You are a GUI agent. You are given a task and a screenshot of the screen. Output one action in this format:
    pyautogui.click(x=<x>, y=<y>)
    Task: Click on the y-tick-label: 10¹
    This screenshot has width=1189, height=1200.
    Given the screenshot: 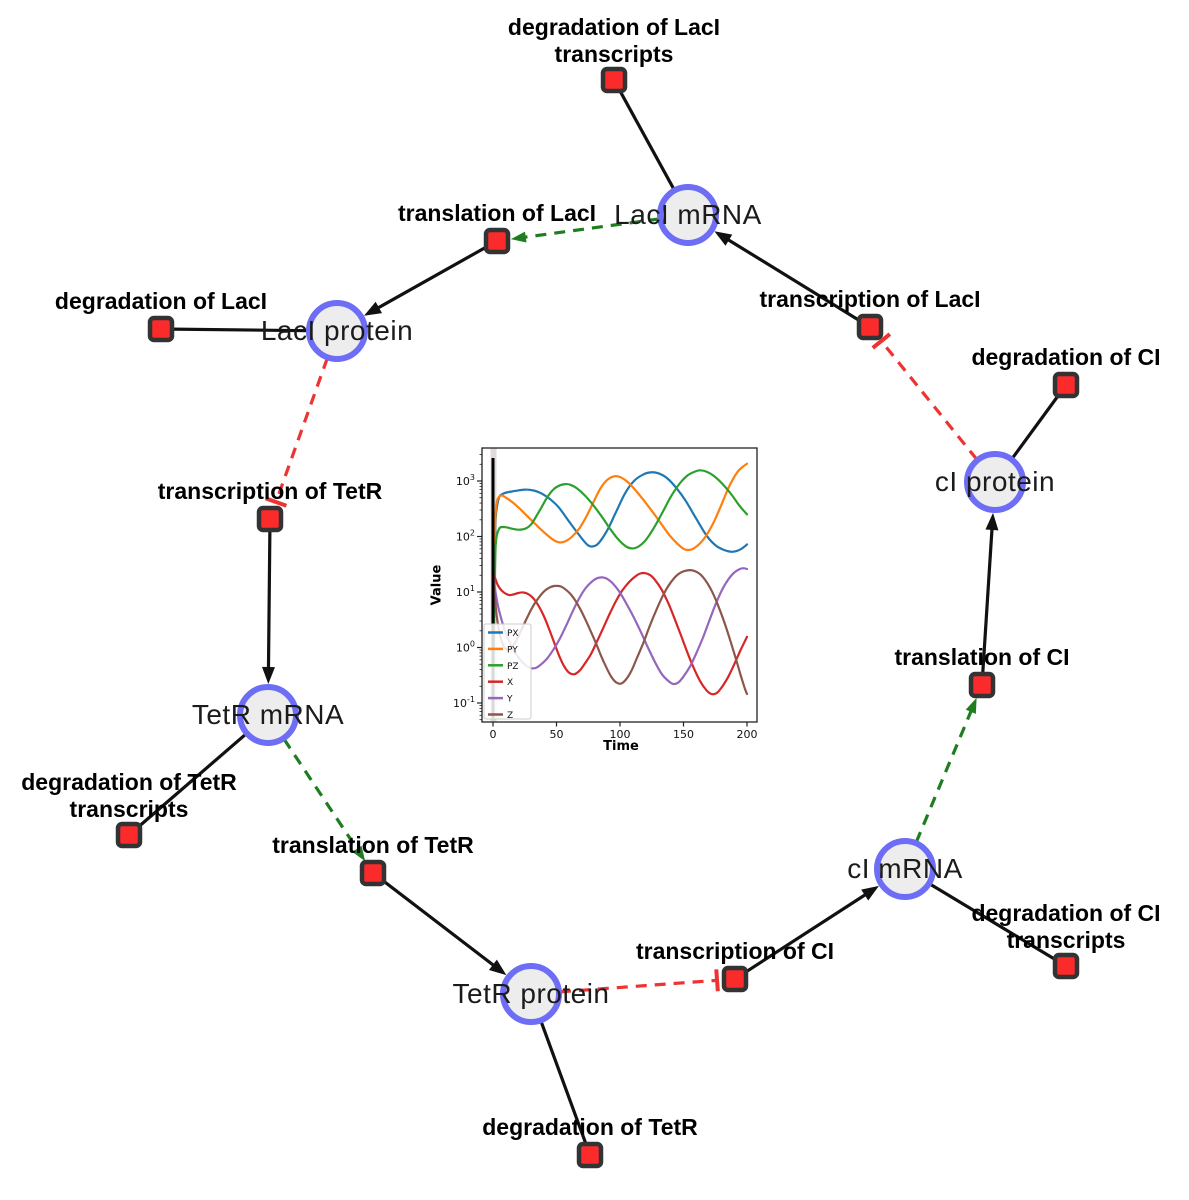 What is the action you would take?
    pyautogui.click(x=465, y=591)
    